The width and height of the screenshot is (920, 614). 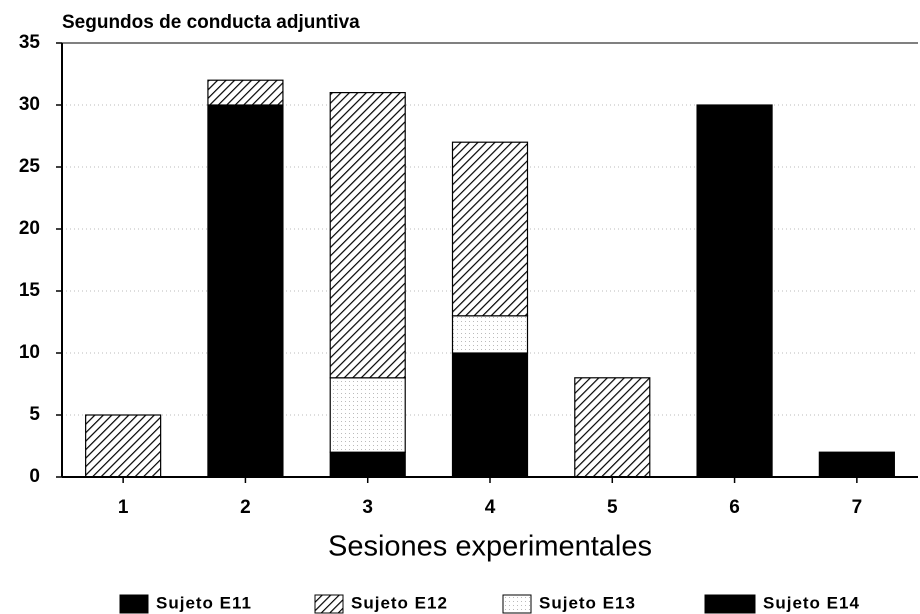 What do you see at coordinates (489, 603) in the screenshot?
I see `legend: Sujeto E11 Sujeto E12 Sujeto E13 Sujeto E14` at bounding box center [489, 603].